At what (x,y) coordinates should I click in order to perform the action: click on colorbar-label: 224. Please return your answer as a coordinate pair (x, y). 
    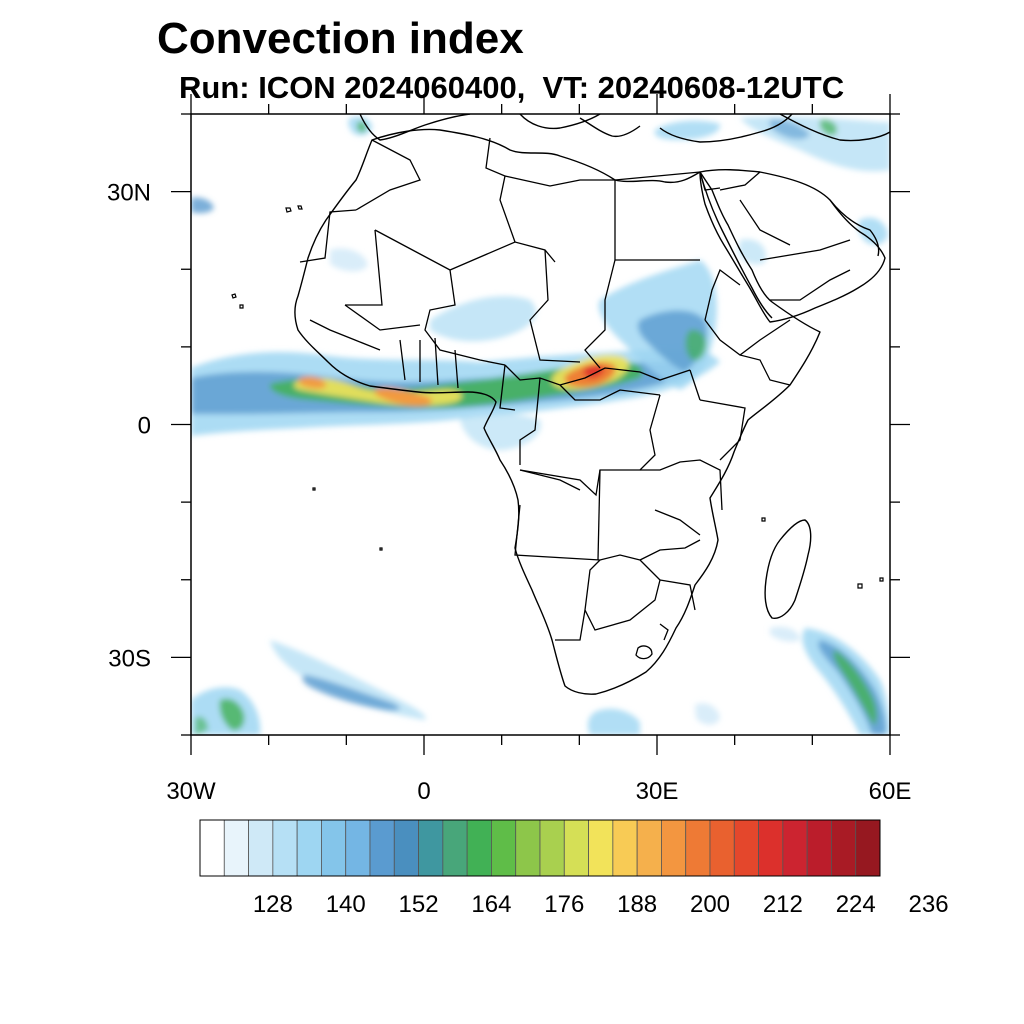
    Looking at the image, I should click on (856, 904).